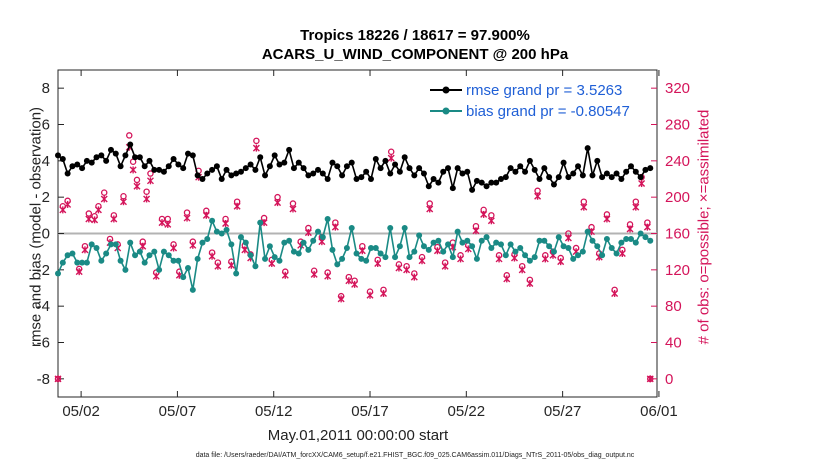 The image size is (830, 470). I want to click on y-tick-label: 8, so click(46, 88).